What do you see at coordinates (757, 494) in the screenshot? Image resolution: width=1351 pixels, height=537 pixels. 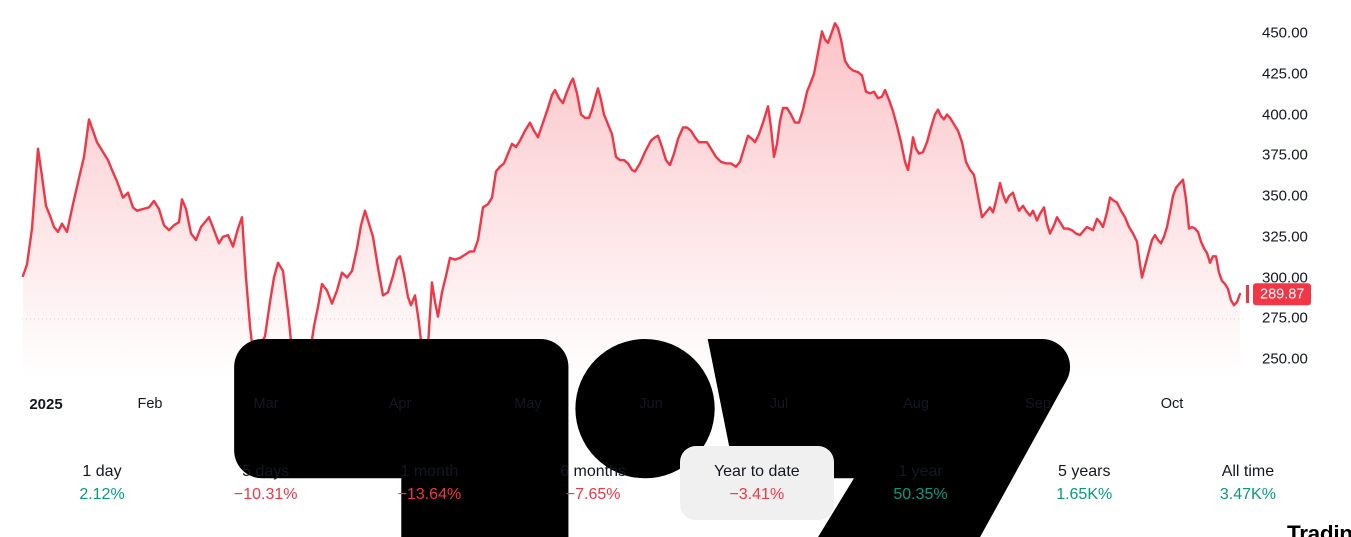 I see `range-change: −3.41%` at bounding box center [757, 494].